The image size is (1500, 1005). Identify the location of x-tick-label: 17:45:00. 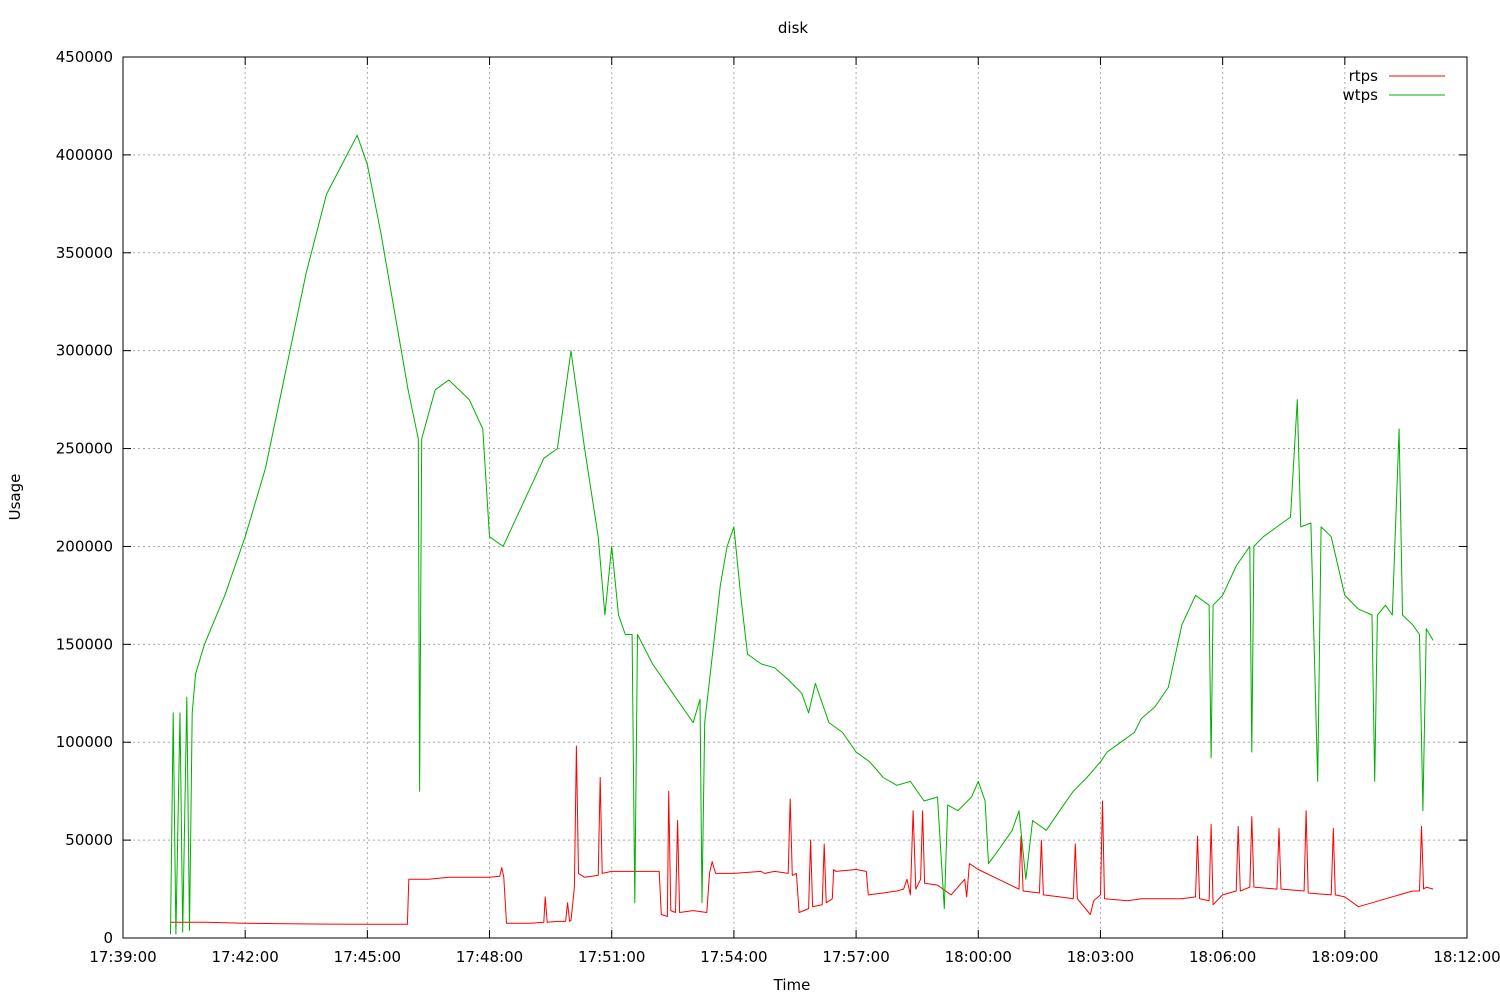
(367, 957).